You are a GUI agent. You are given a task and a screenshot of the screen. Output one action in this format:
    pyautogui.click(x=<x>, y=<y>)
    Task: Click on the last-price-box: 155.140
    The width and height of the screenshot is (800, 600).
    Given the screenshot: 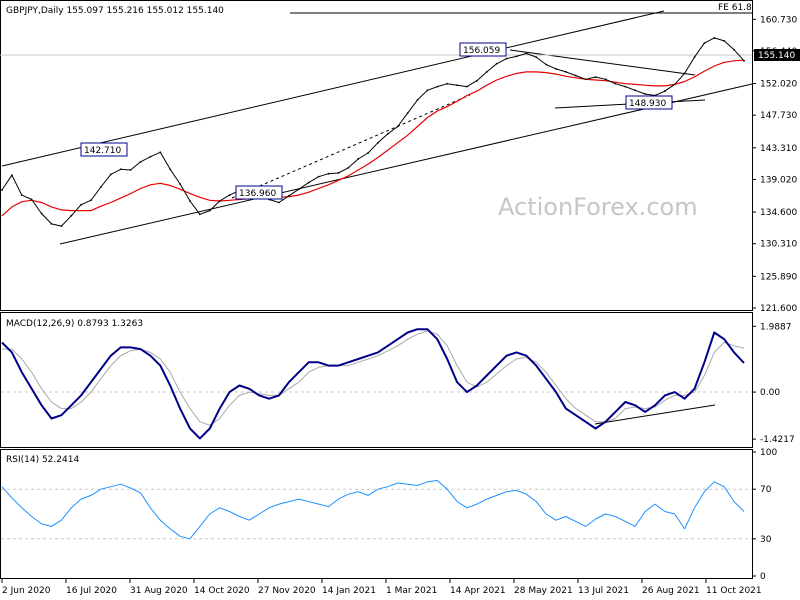 What is the action you would take?
    pyautogui.click(x=777, y=55)
    